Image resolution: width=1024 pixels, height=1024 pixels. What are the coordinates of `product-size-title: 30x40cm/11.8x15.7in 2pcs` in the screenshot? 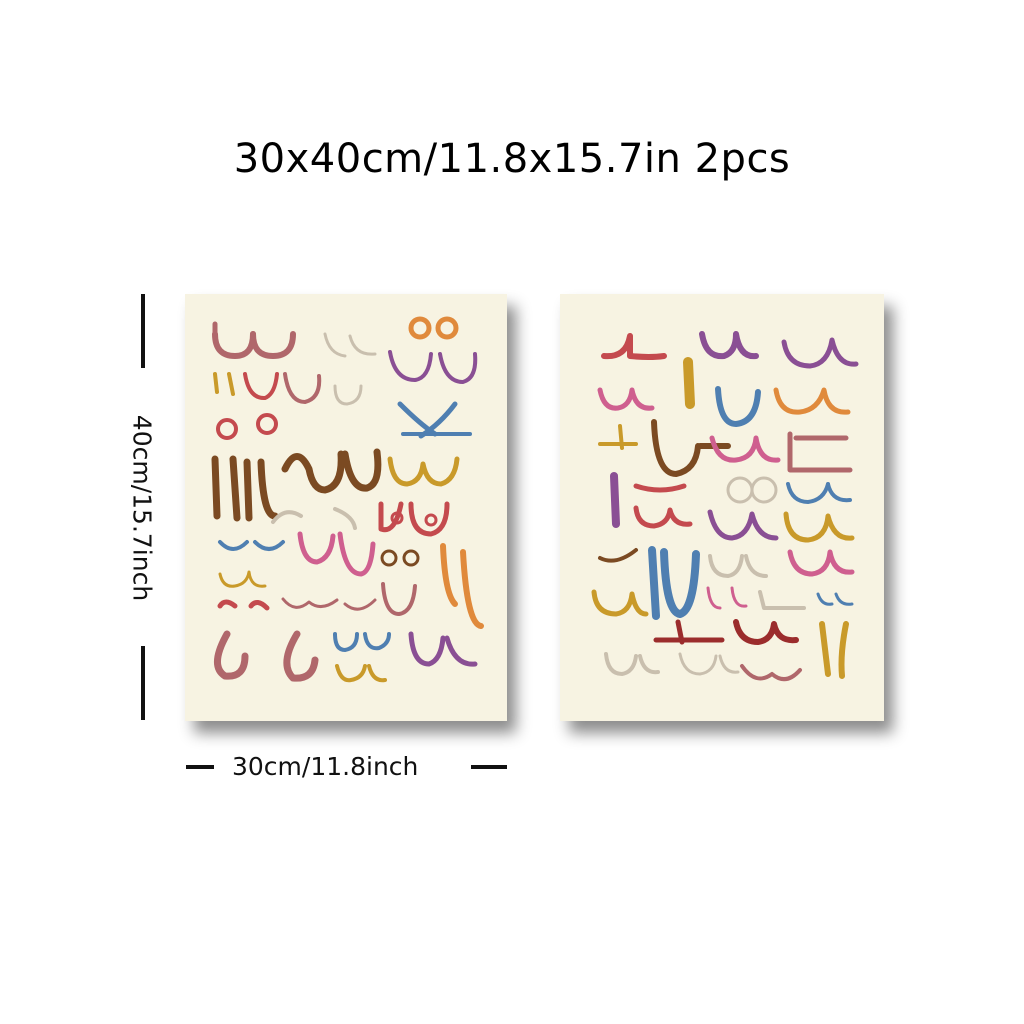 It's located at (512, 159).